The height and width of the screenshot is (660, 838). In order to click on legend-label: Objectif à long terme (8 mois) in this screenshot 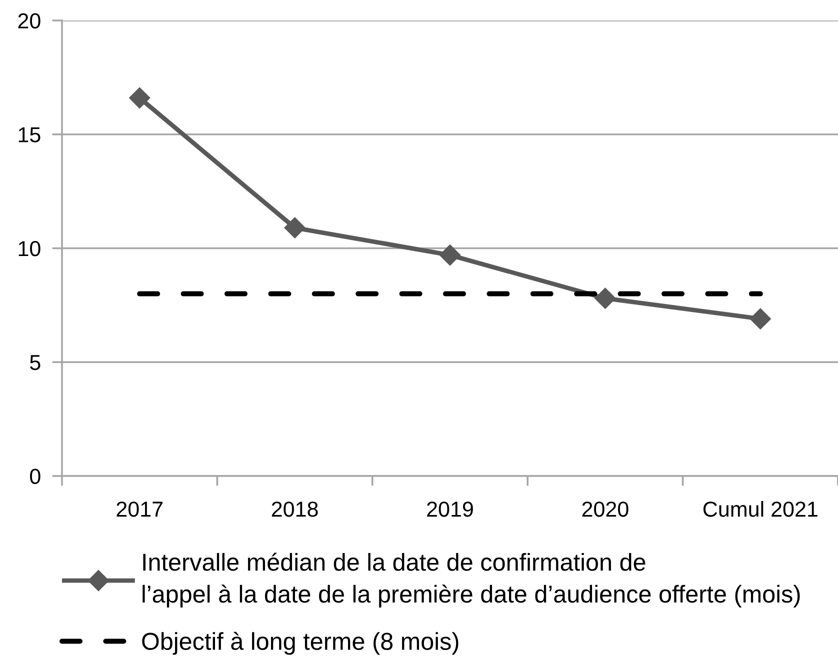, I will do `click(300, 643)`.